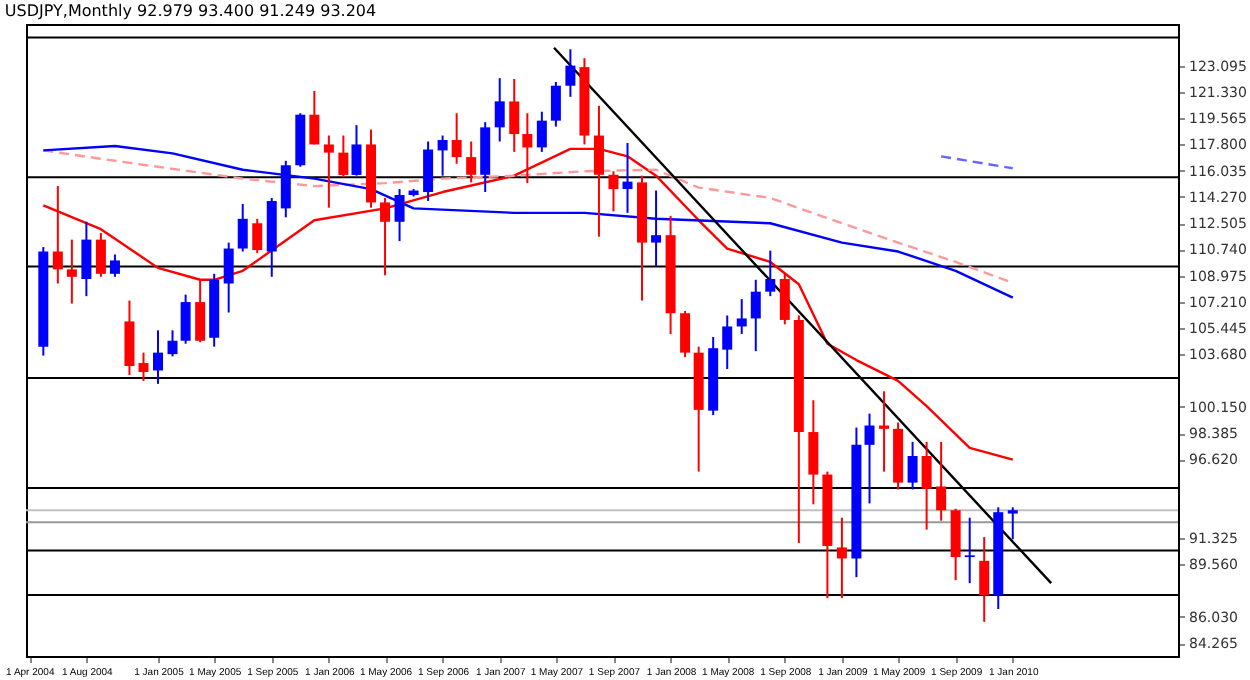 The height and width of the screenshot is (680, 1250). I want to click on chart-title: USDJPY,Monthly 92.979 93.400 91.249 93.204, so click(190, 11).